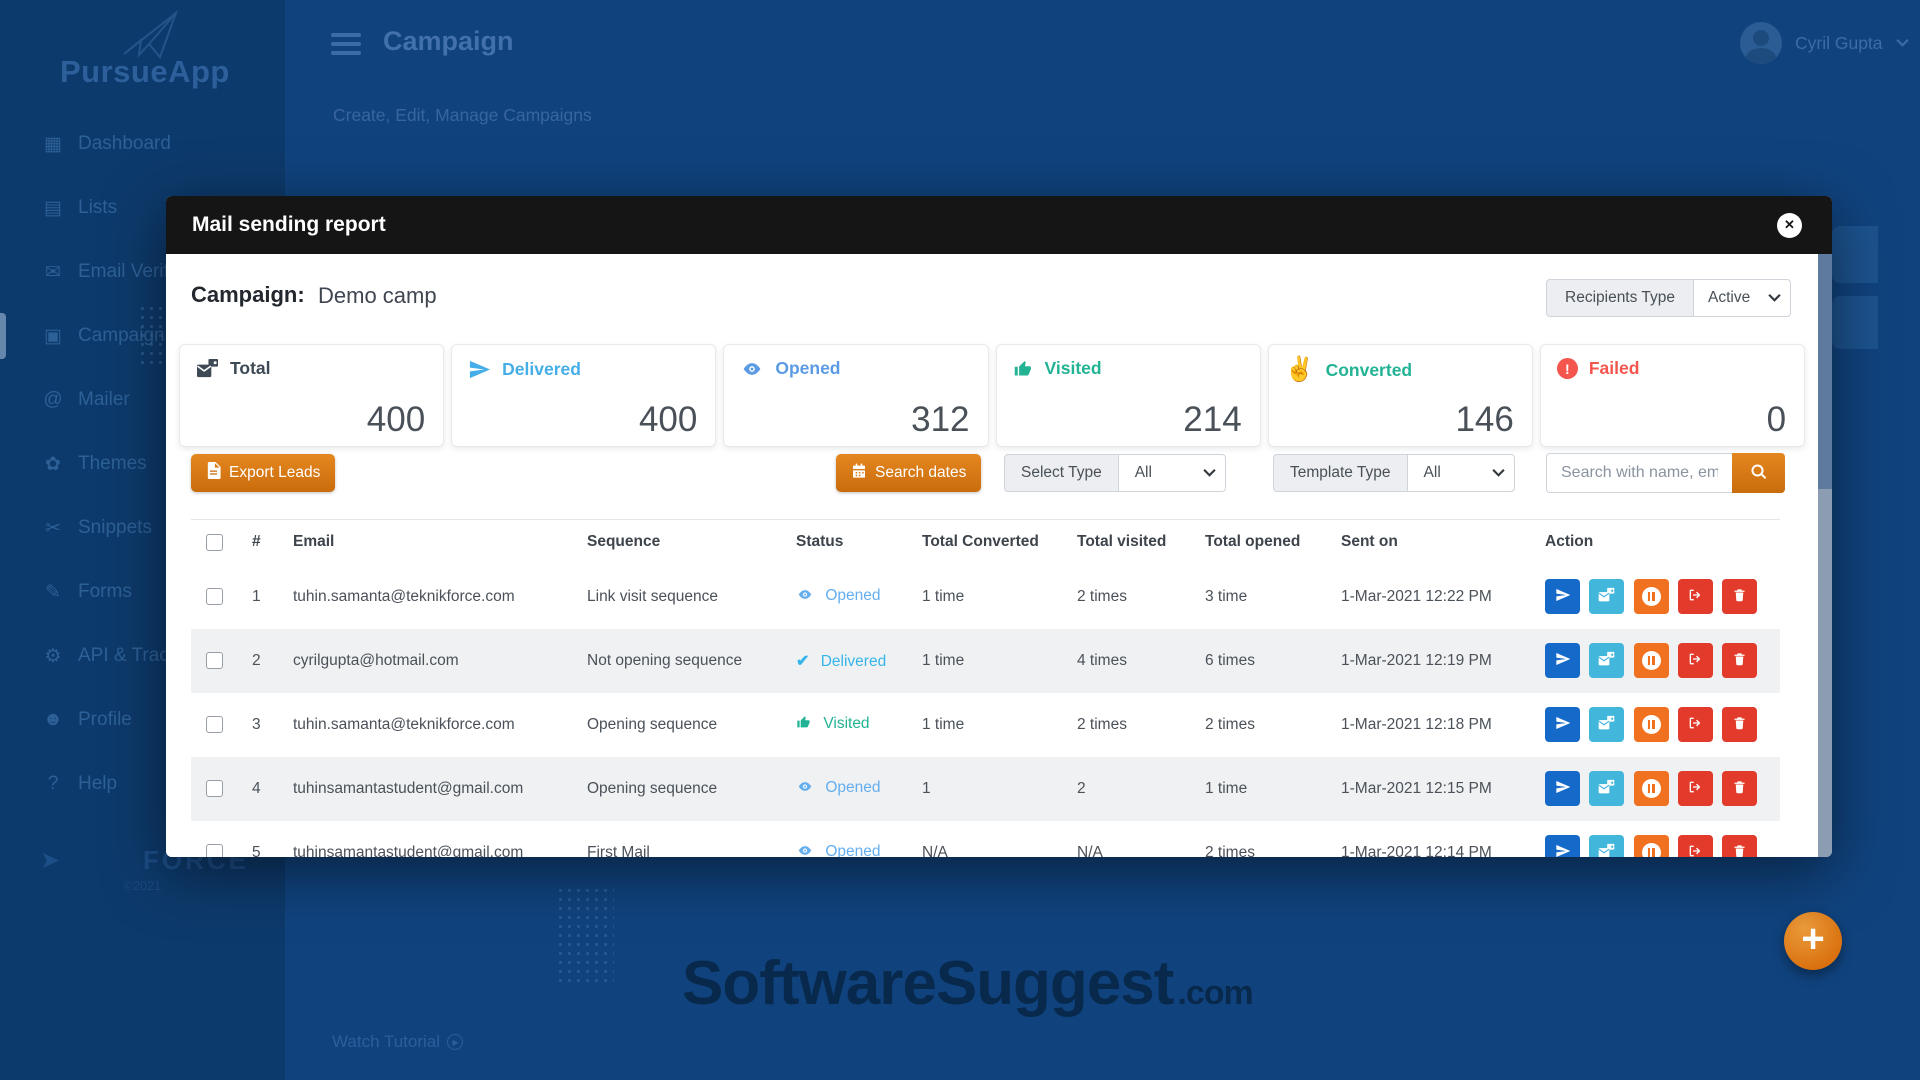 Image resolution: width=1920 pixels, height=1080 pixels. I want to click on sidebar-item: ✂ Snippets, so click(142, 528).